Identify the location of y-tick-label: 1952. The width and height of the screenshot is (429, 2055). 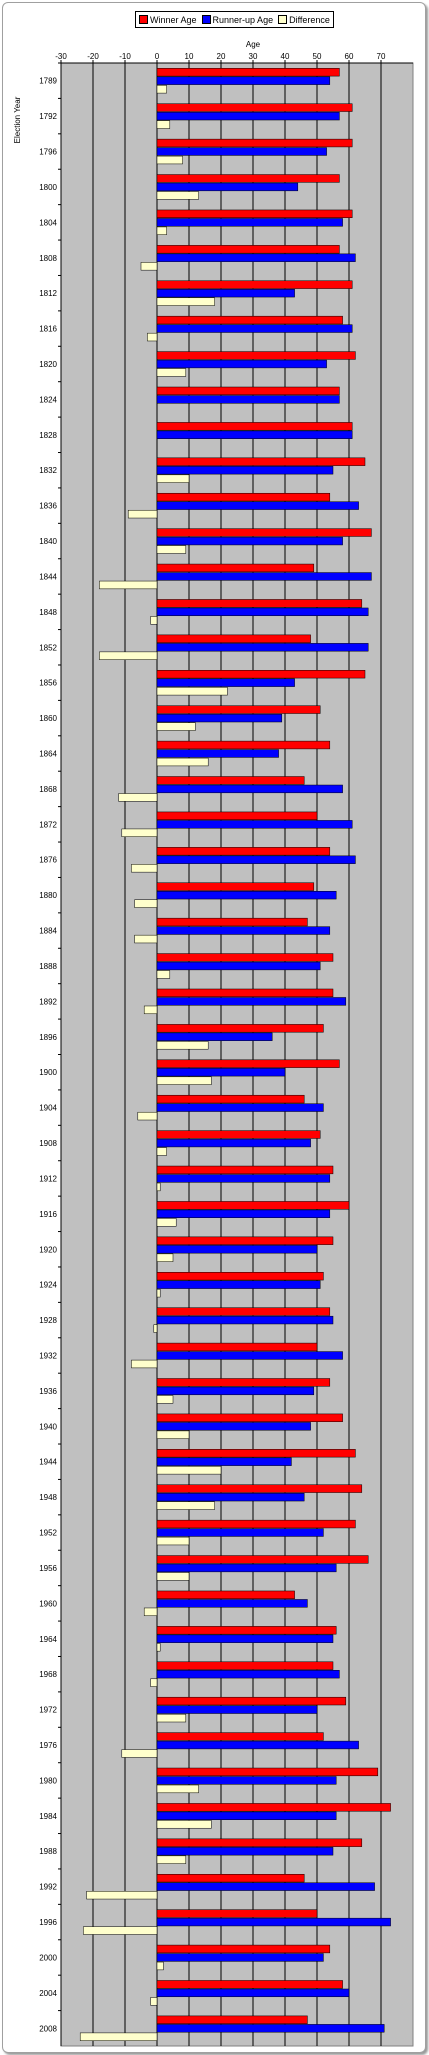
(48, 1533).